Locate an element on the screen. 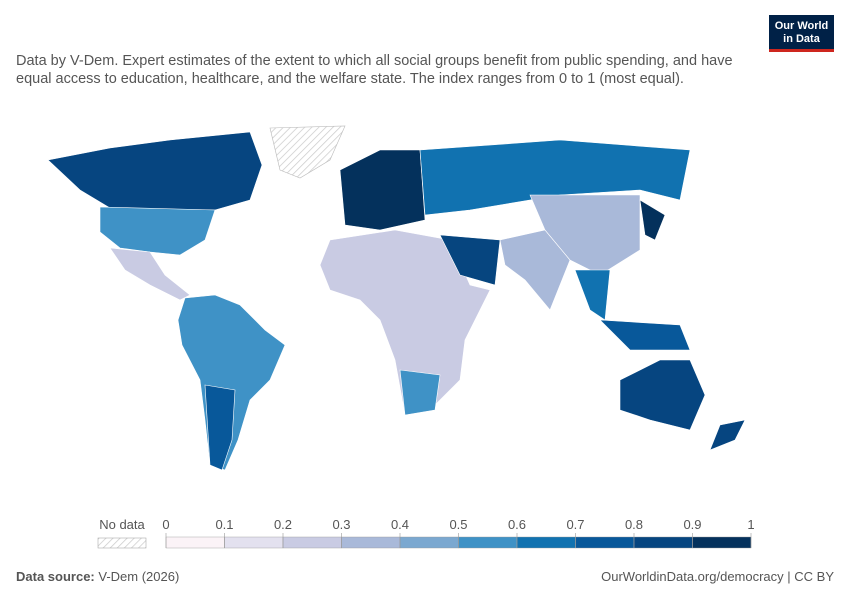 The width and height of the screenshot is (850, 600). argentina-chile is located at coordinates (220, 427).